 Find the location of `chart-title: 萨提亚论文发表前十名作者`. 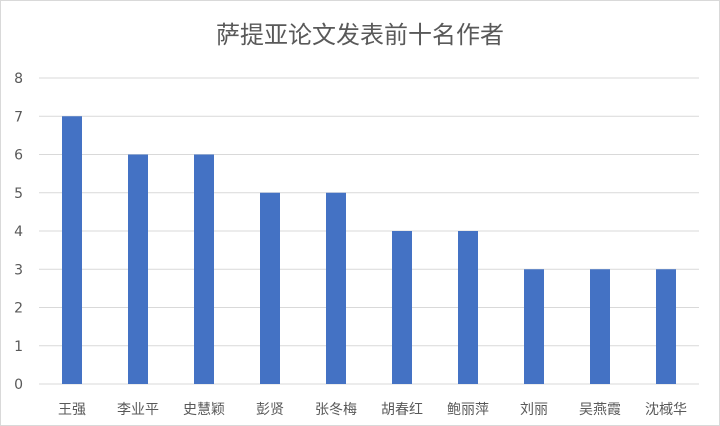

chart-title: 萨提亚论文发表前十名作者 is located at coordinates (360, 35).